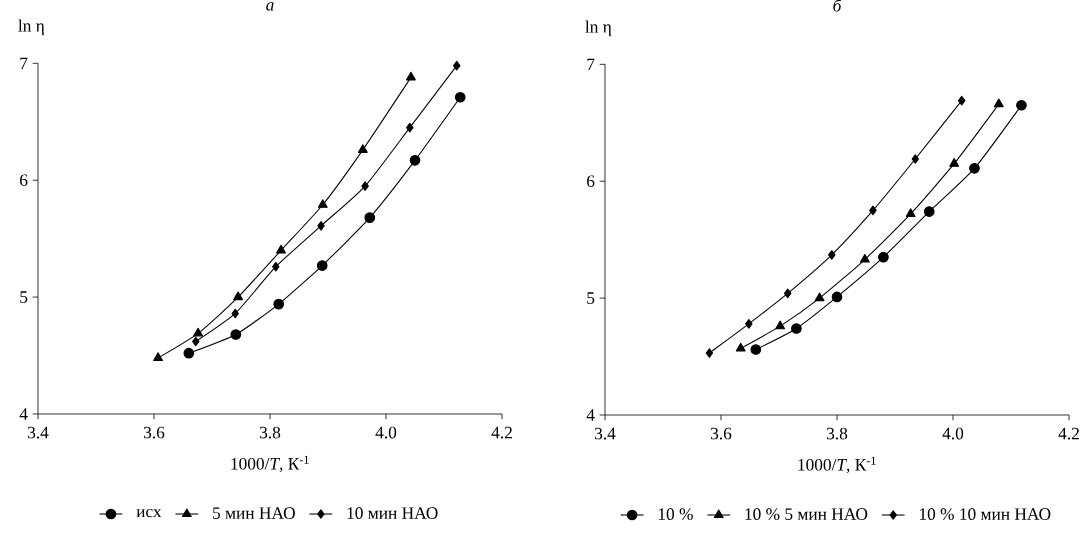 The height and width of the screenshot is (556, 1086). Describe the element at coordinates (985, 514) in the screenshot. I see `legend-label: 10 % 10 мин НАО` at that location.